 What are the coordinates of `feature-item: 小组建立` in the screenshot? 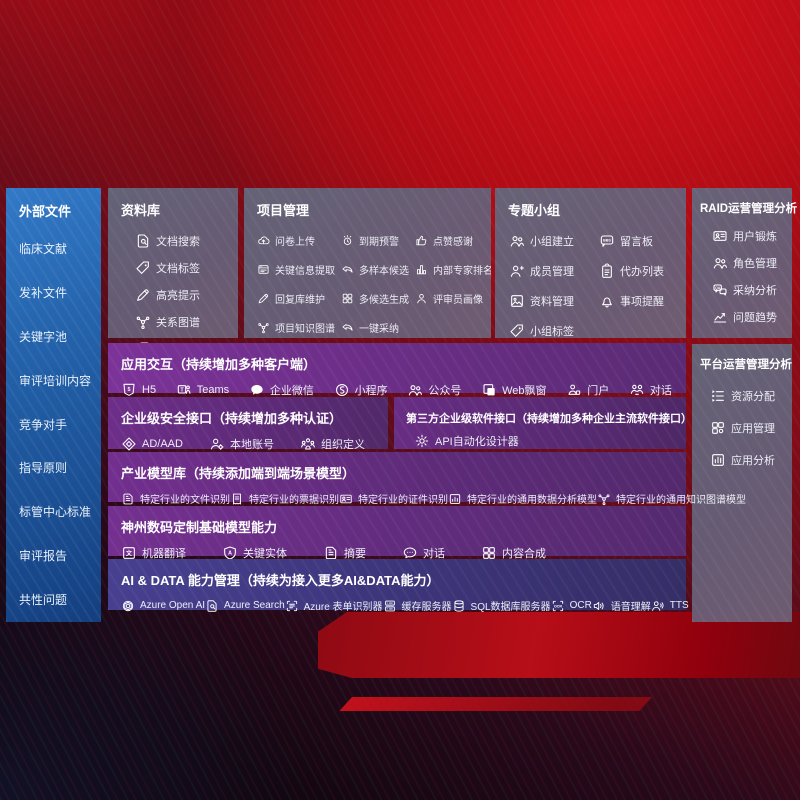 It's located at (554, 241).